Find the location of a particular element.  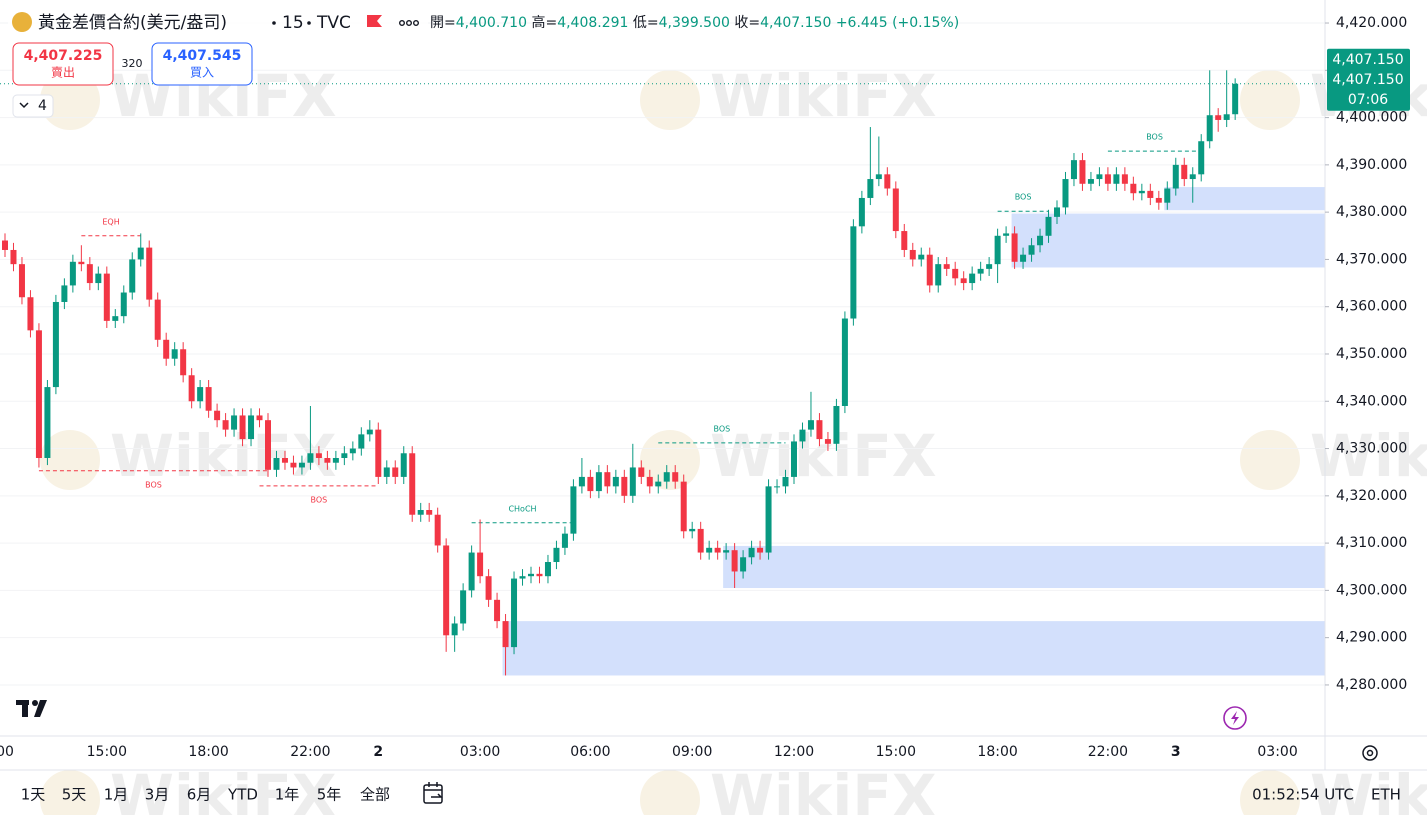

clock: 01:52:54 UTC is located at coordinates (1303, 795).